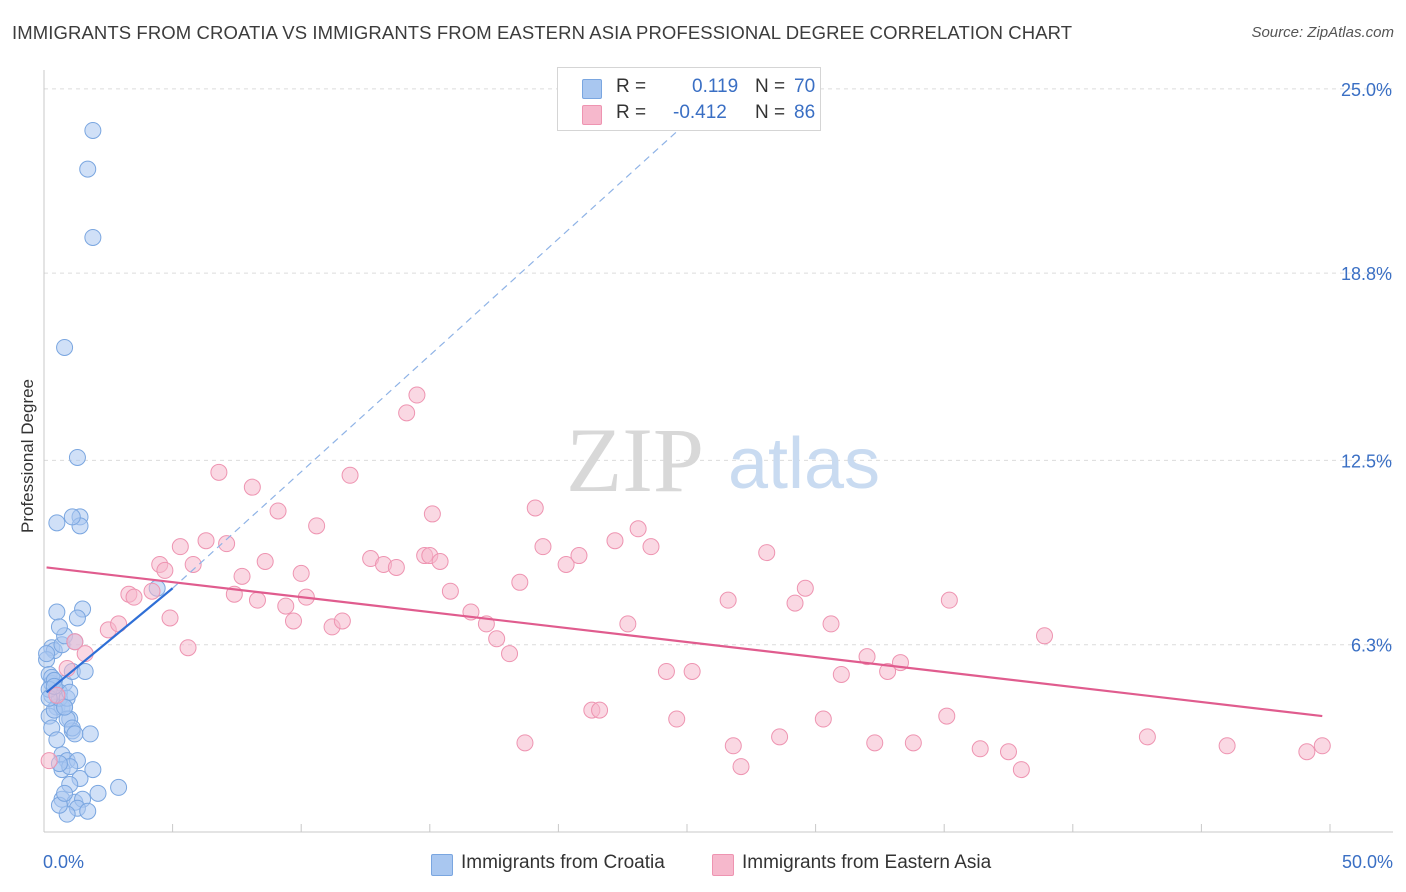 The width and height of the screenshot is (1406, 892). Describe the element at coordinates (804, 464) in the screenshot. I see `watermark-atlas: atlas` at that location.